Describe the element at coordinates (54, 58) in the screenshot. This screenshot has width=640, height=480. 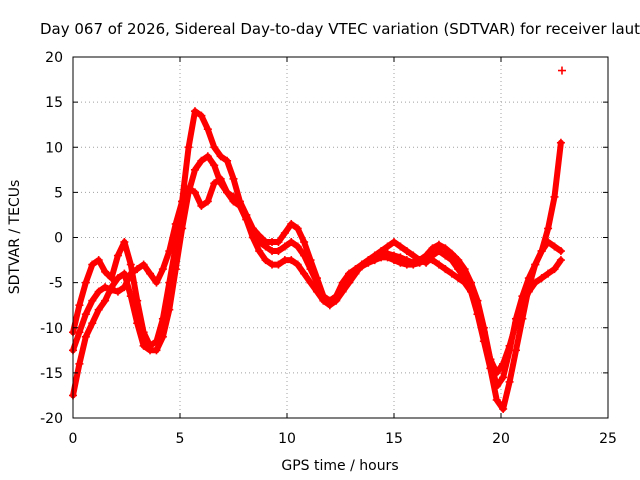
I see `y-tick-label: 20` at that location.